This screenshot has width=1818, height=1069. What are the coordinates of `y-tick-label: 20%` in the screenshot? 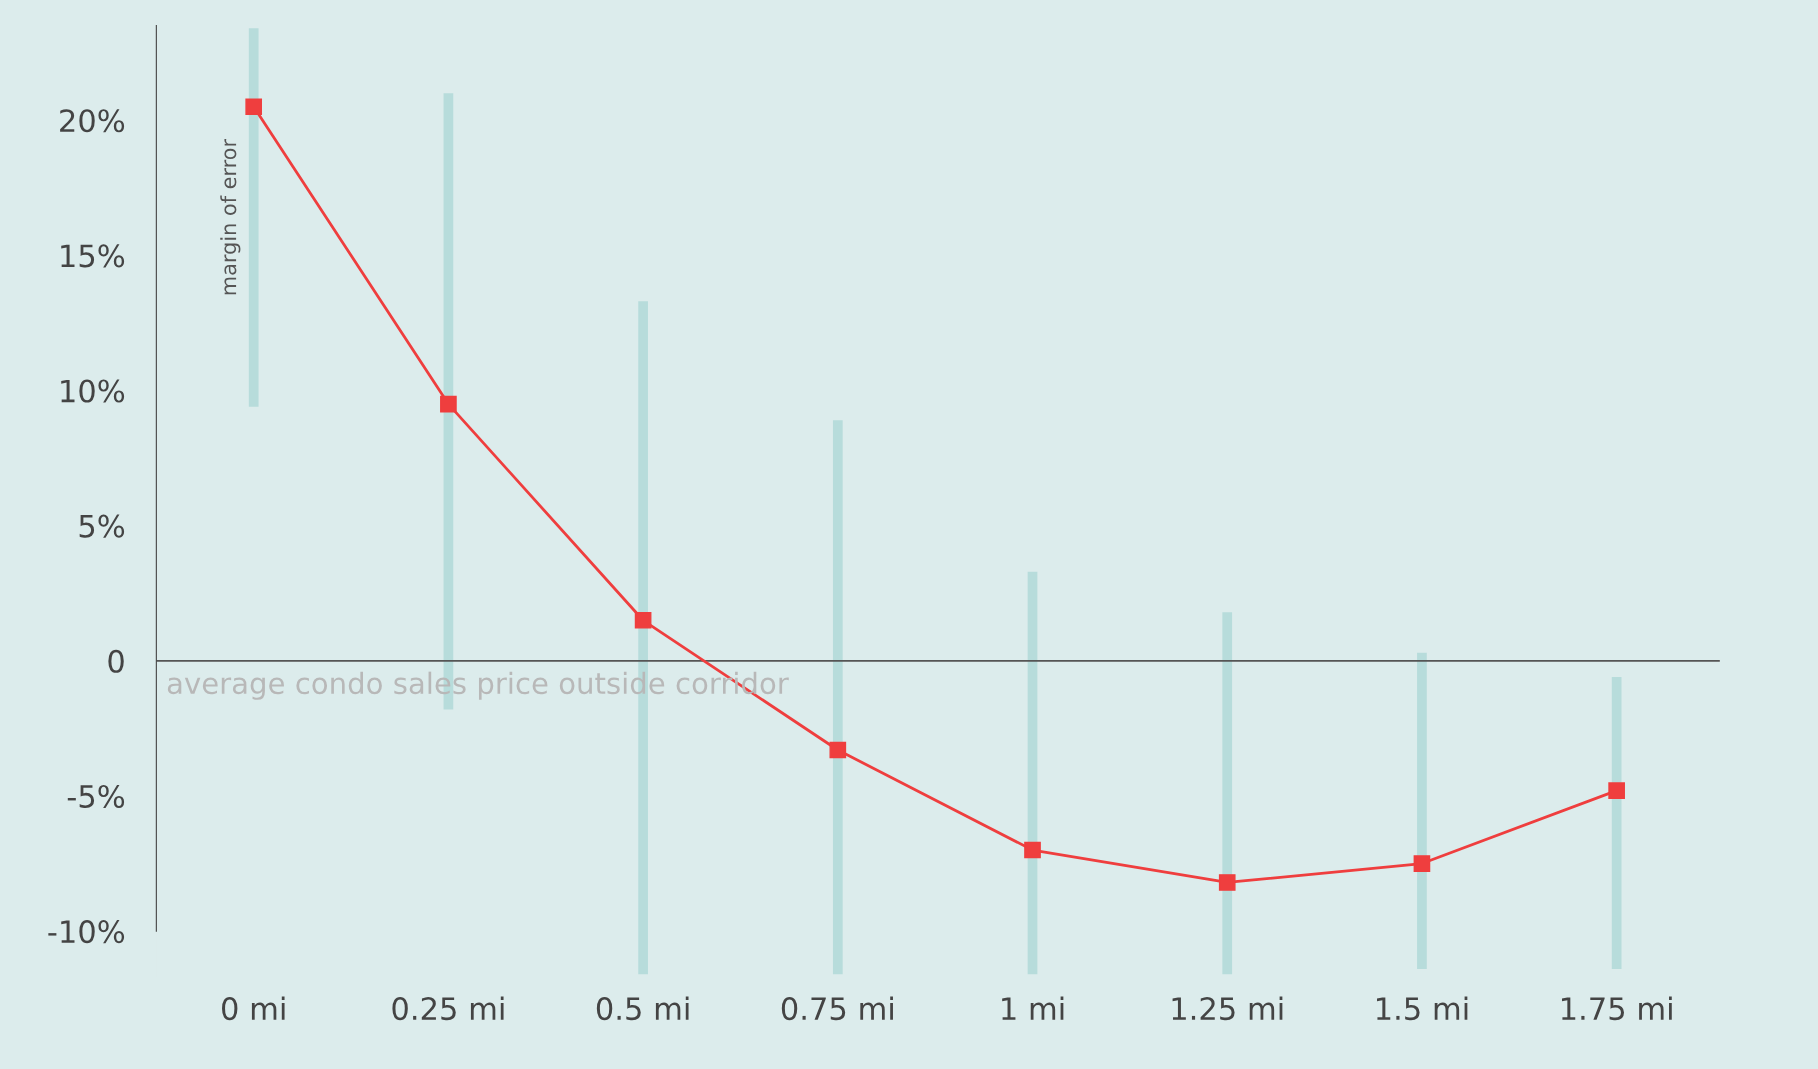 It's located at (92, 121).